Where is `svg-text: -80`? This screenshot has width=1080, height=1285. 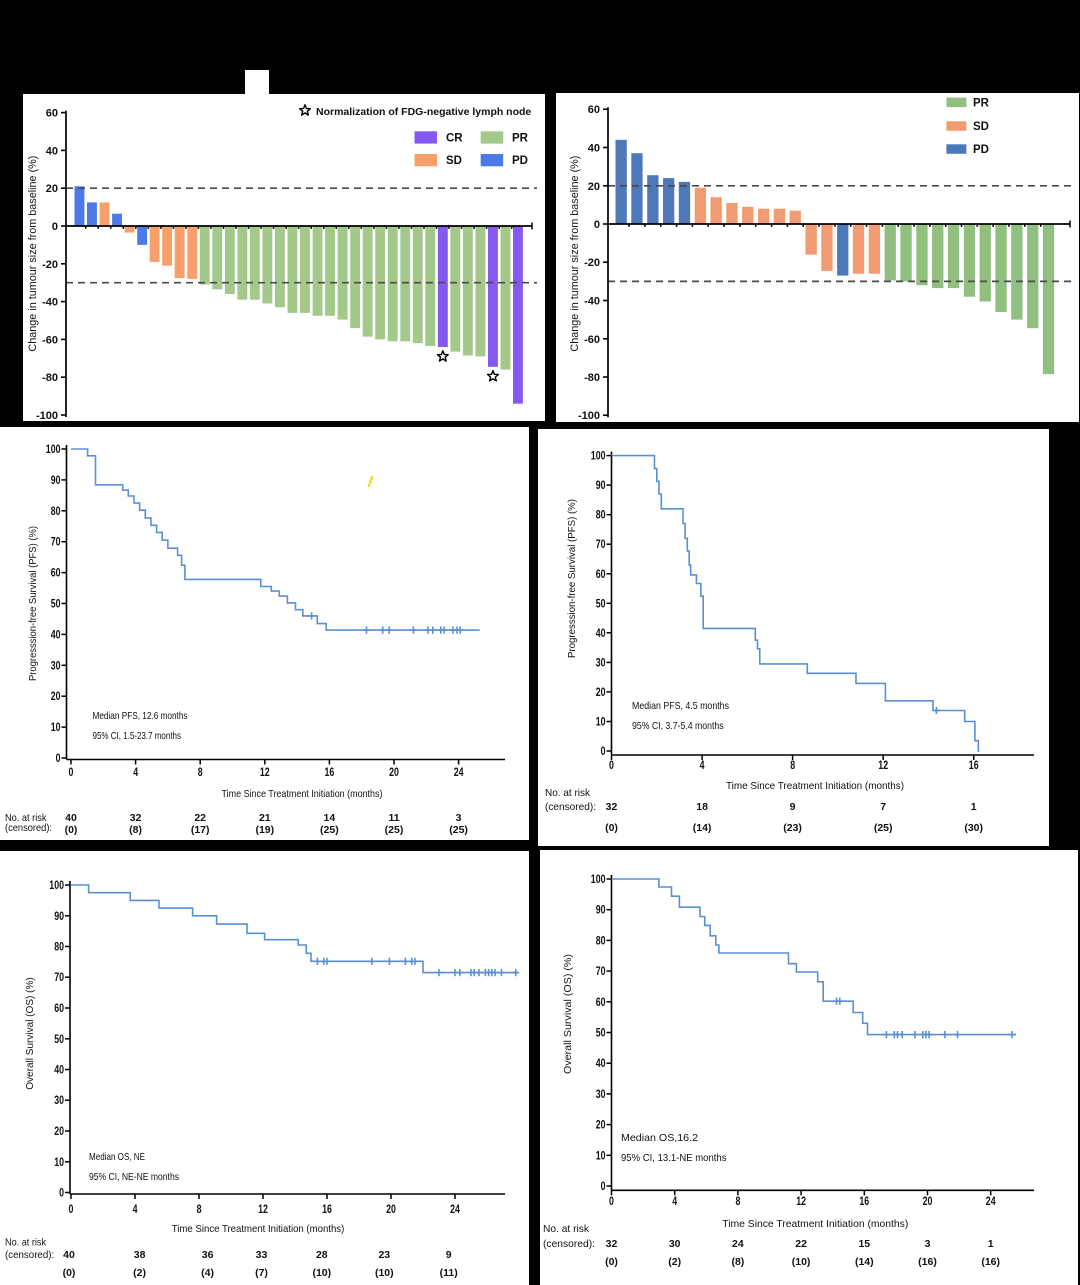 svg-text: -80 is located at coordinates (50, 378).